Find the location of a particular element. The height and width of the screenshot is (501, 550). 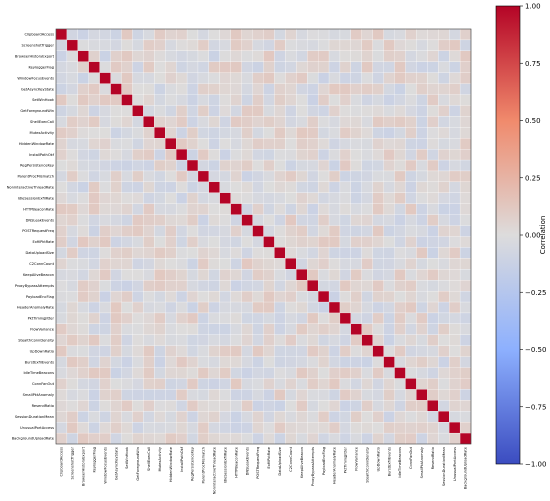

row-tick-label: FlowVariance is located at coordinates (42, 330).